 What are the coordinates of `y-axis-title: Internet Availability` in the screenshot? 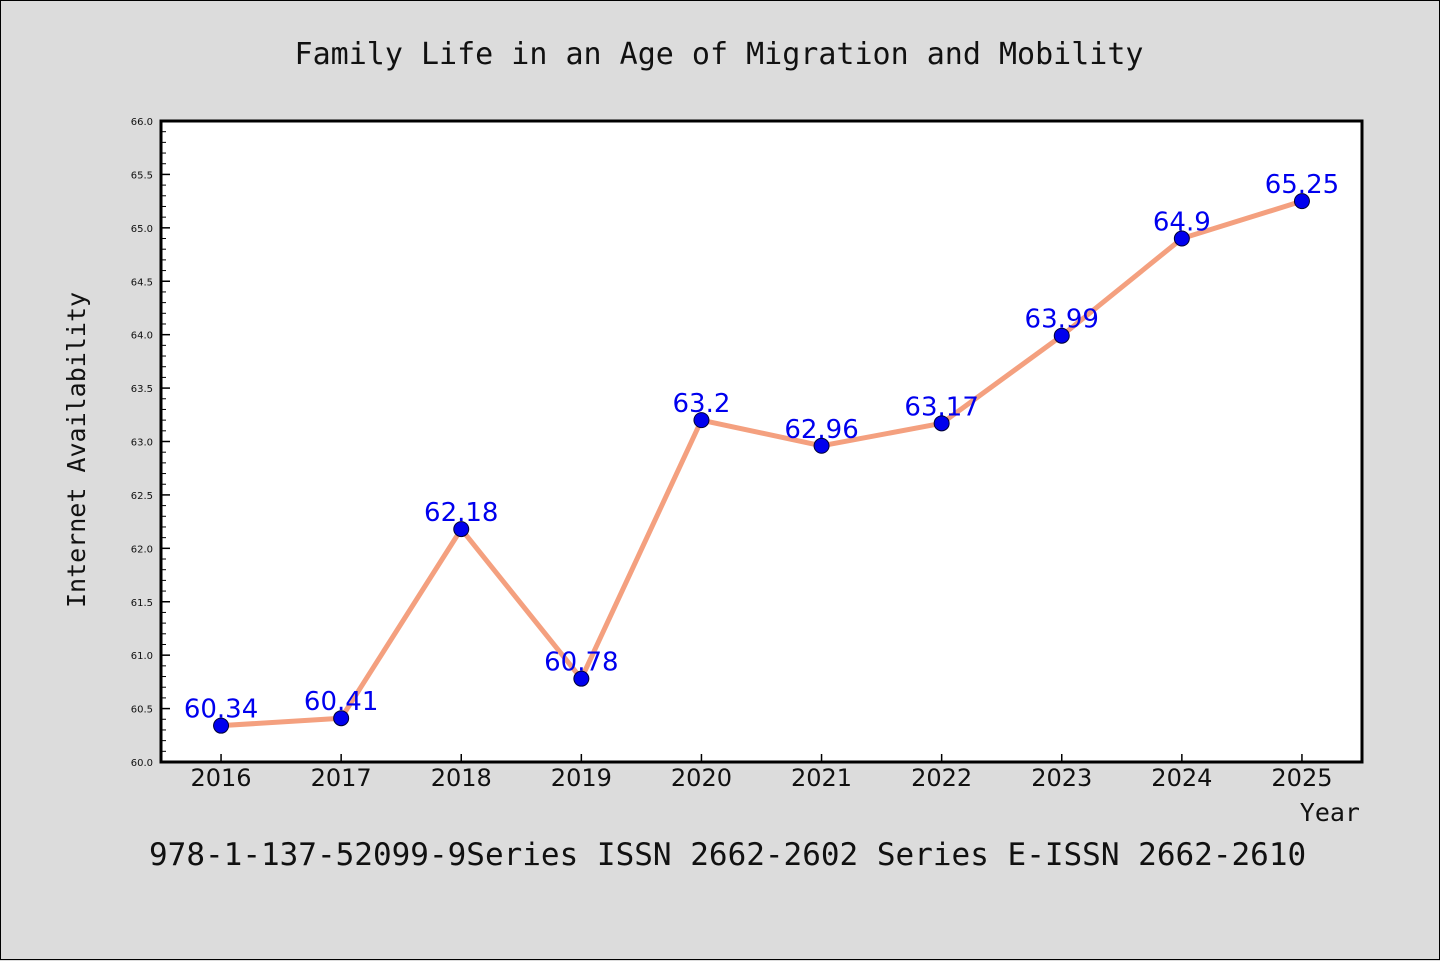 It's located at (76, 450).